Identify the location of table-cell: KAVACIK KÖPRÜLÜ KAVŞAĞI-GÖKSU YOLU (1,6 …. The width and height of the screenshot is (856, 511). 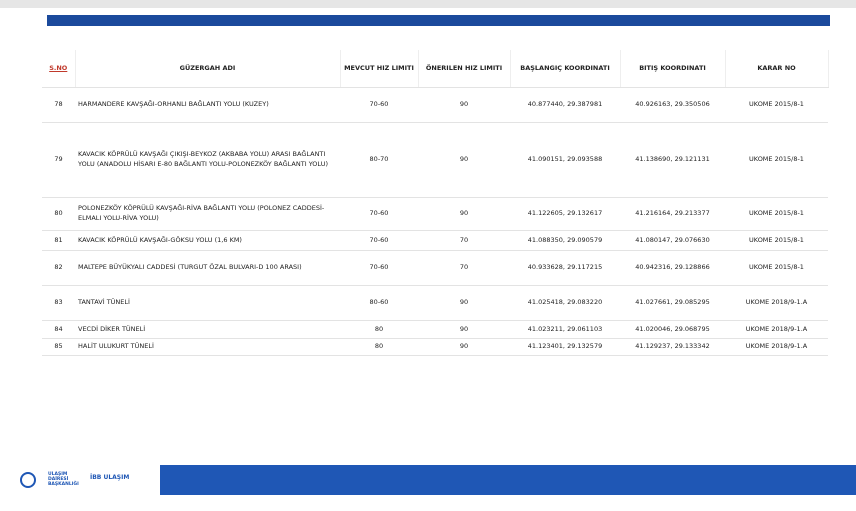
(207, 240).